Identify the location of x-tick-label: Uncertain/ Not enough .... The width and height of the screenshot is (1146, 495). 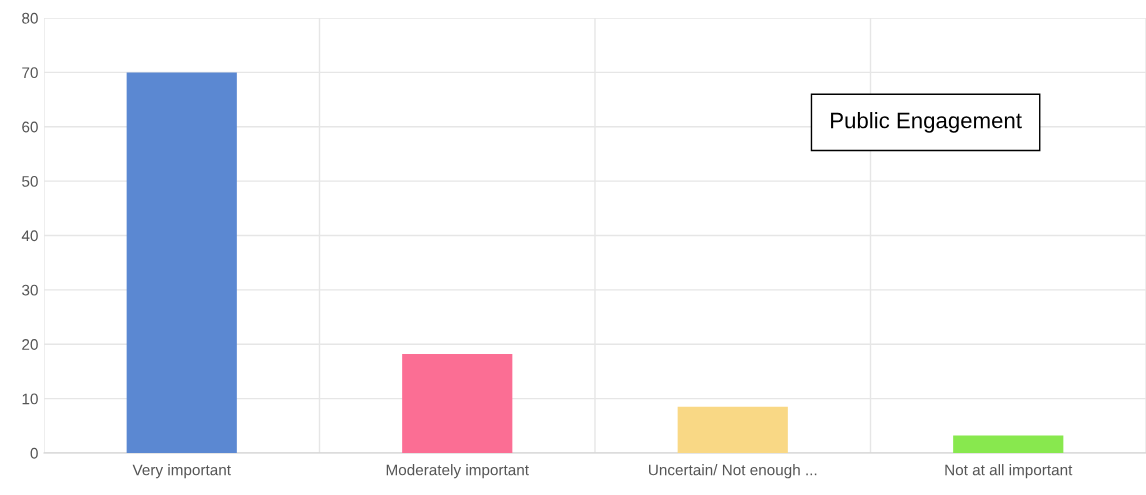
(733, 471).